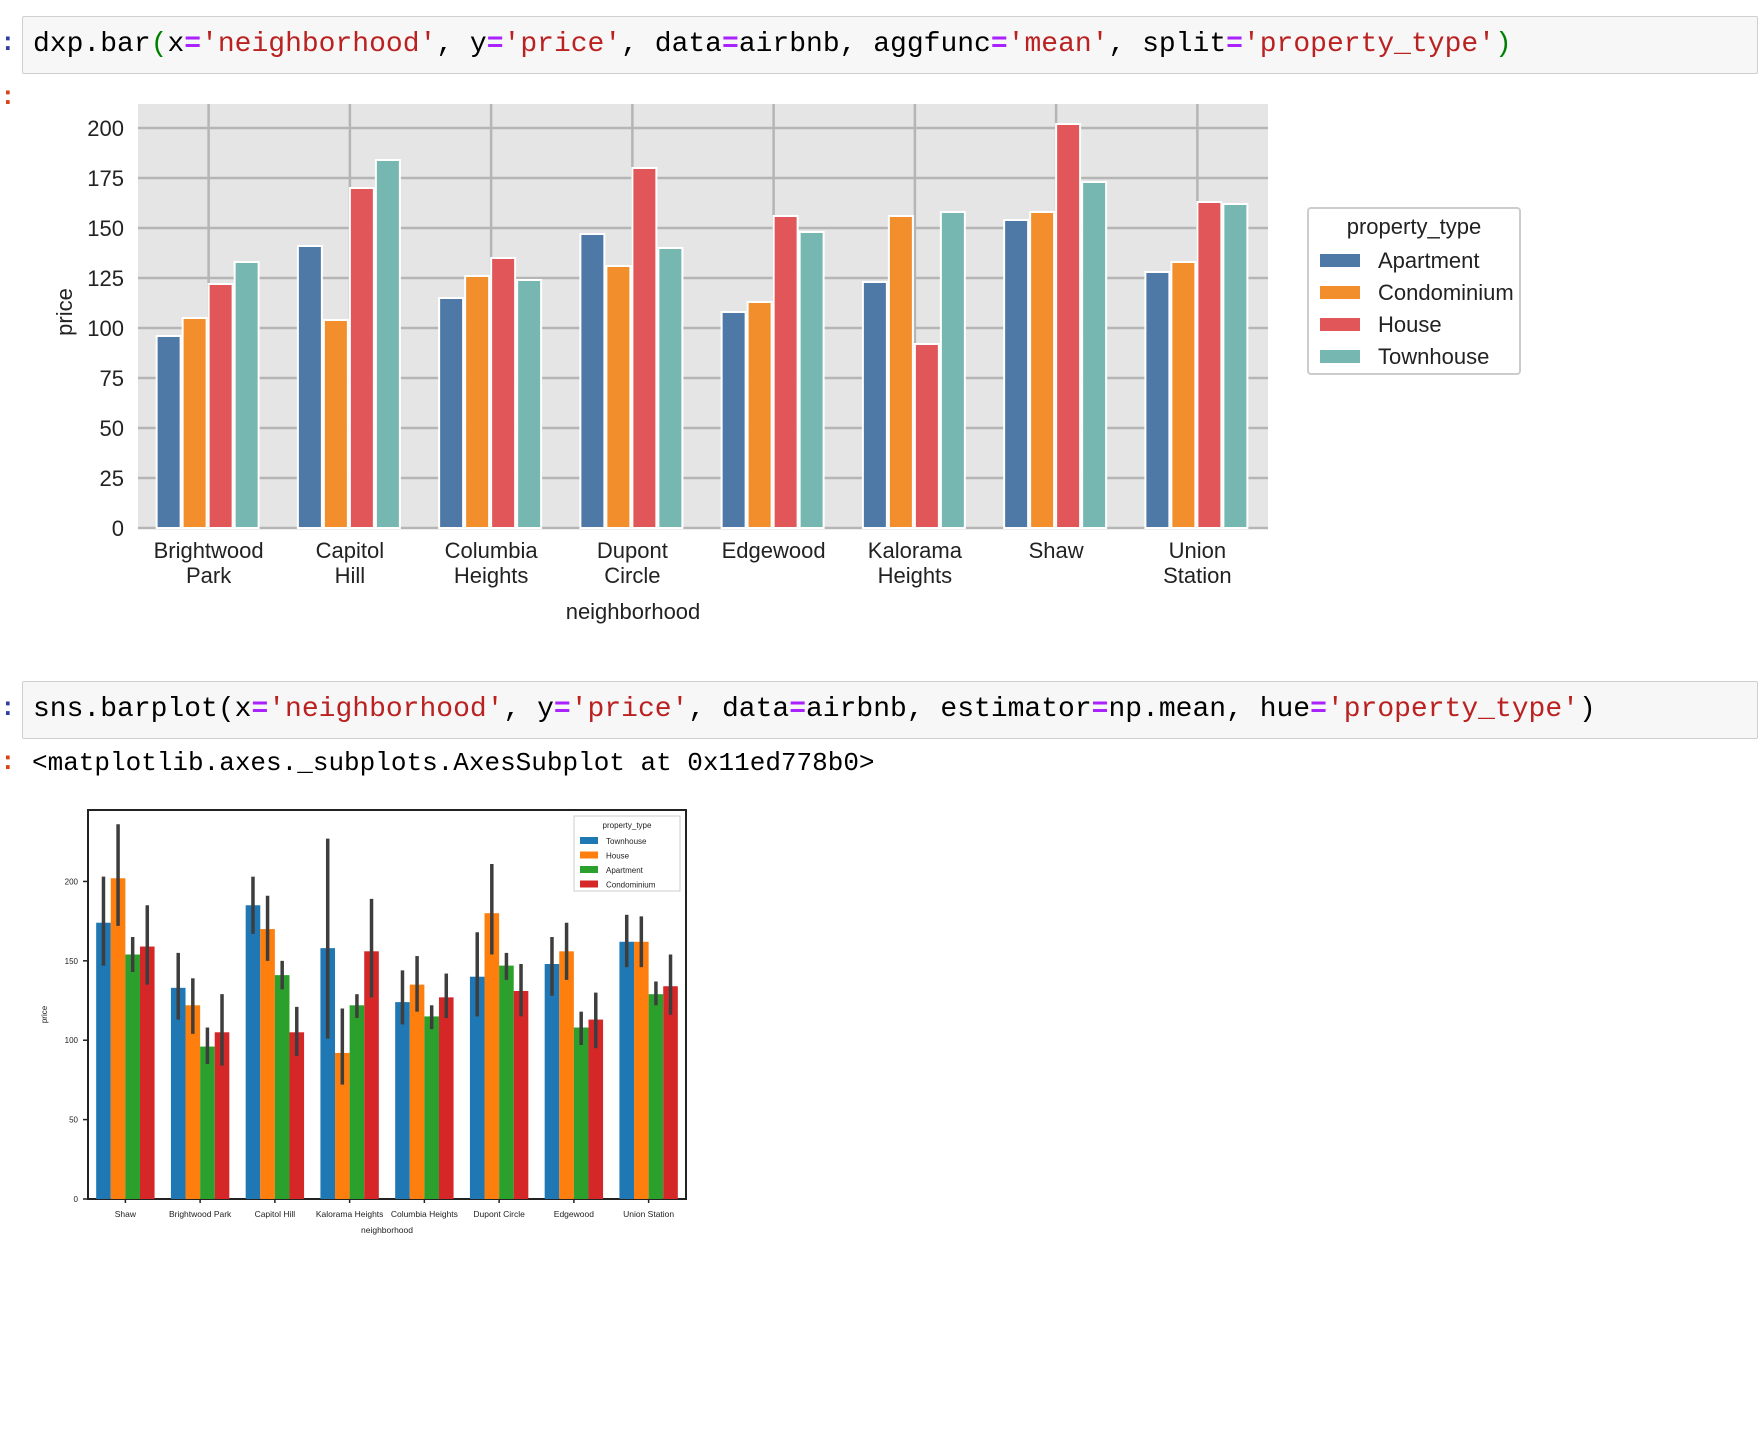 The width and height of the screenshot is (1758, 1430). Describe the element at coordinates (632, 575) in the screenshot. I see `x-tick-label: Circle` at that location.